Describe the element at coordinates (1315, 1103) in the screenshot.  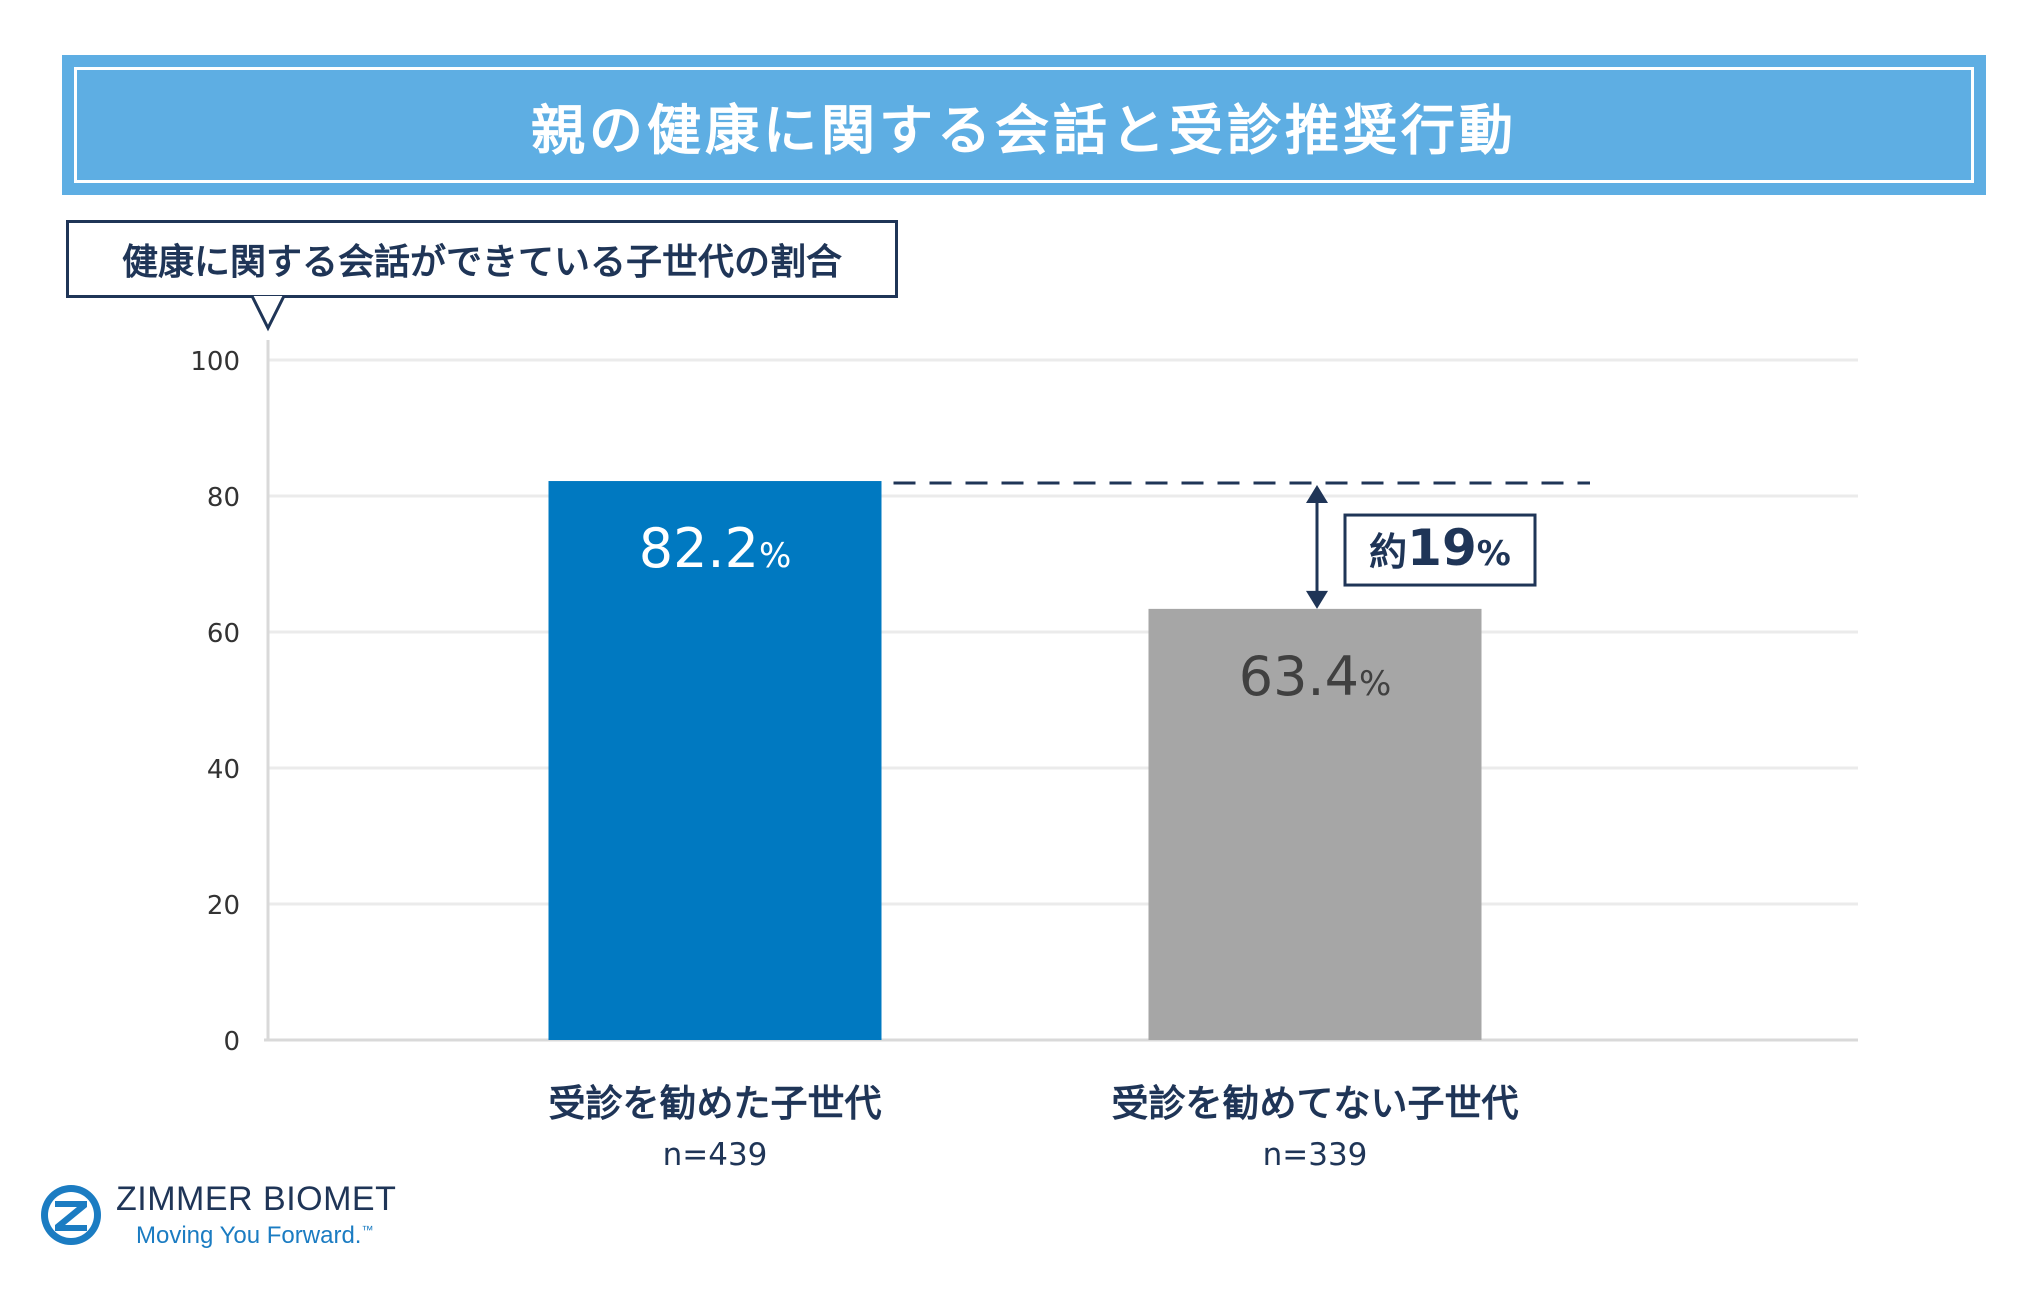
I see `category-label-2: 受診を勧めてない子世代` at that location.